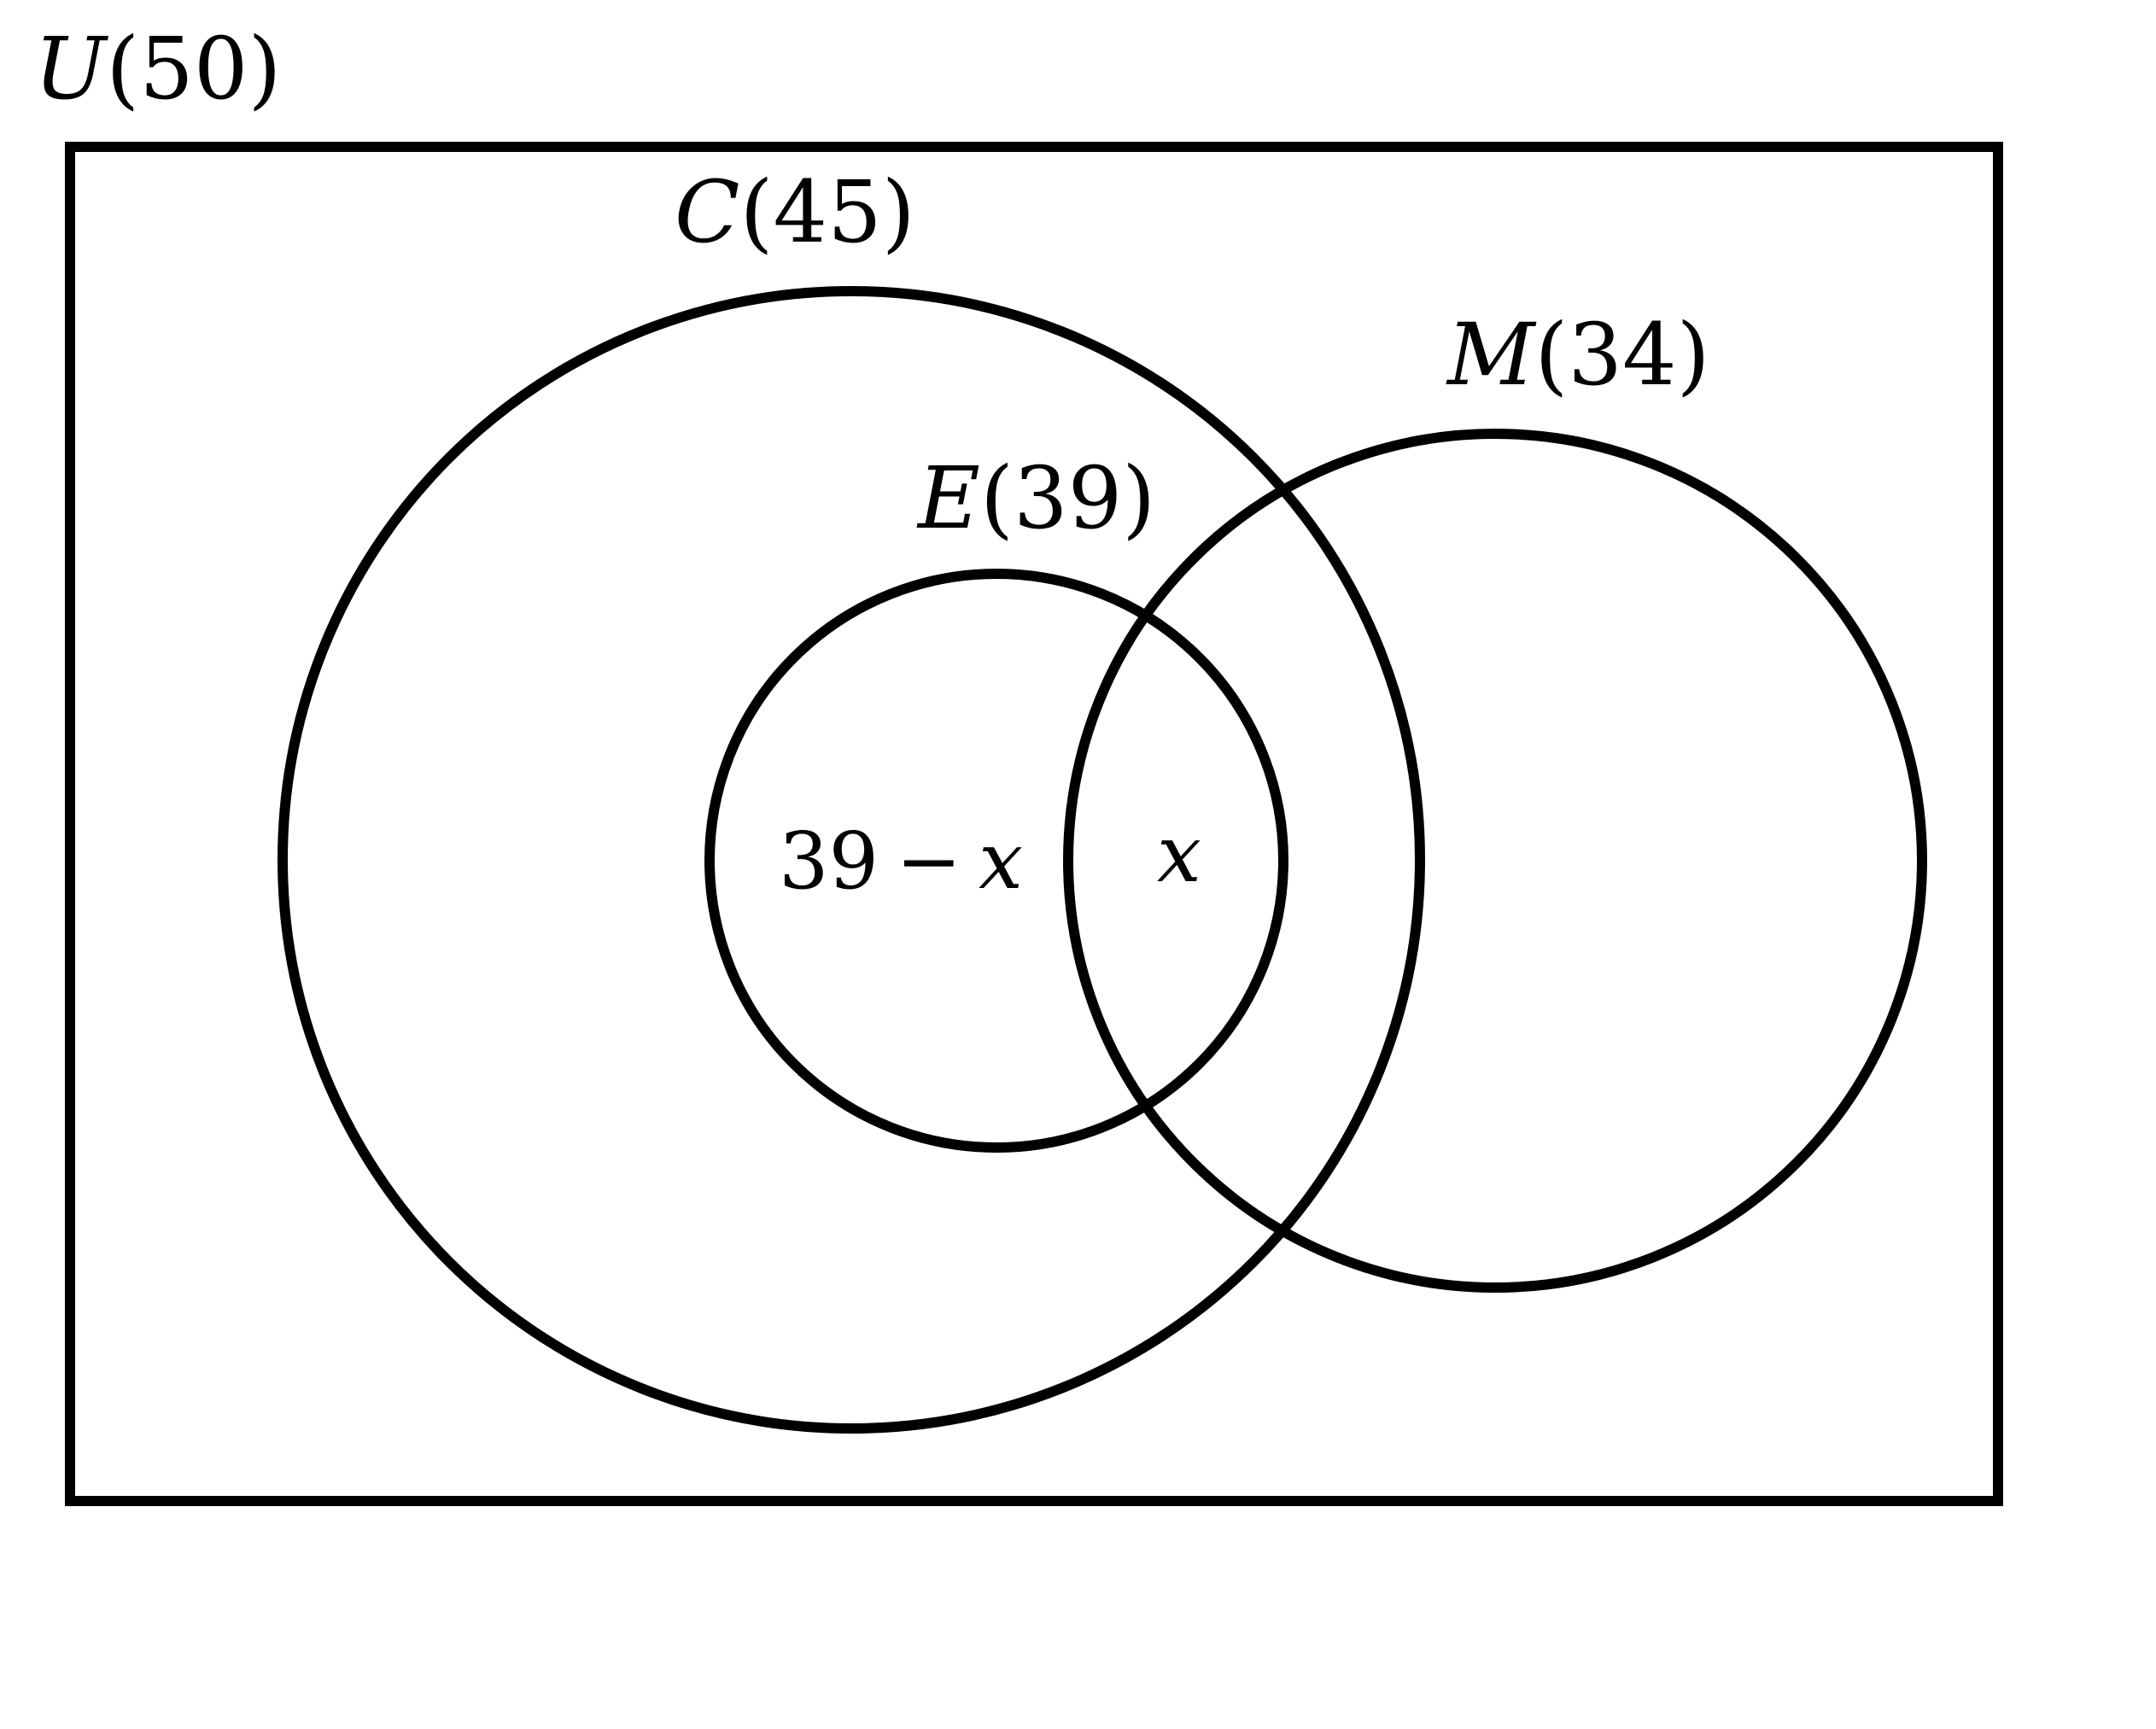  I want to click on universe-count: (50), so click(193, 69).